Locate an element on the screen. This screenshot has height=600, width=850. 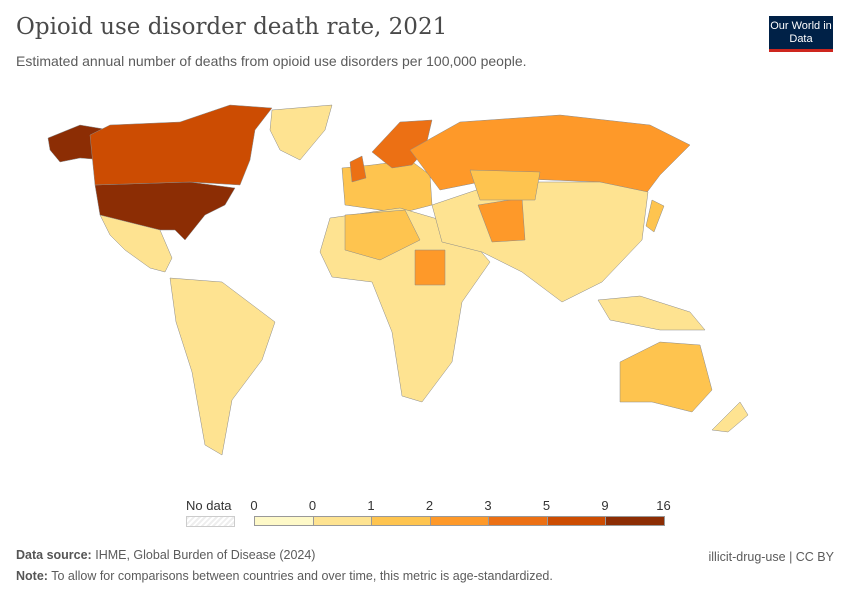
no-data-swatch is located at coordinates (210, 521).